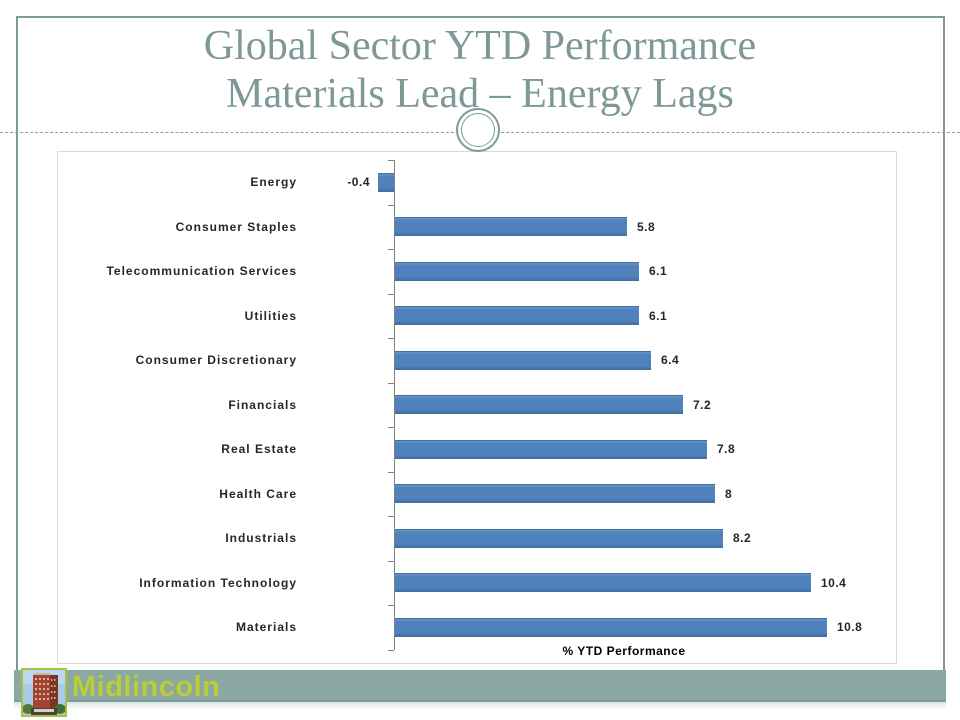  I want to click on footer-strip, so click(480, 686).